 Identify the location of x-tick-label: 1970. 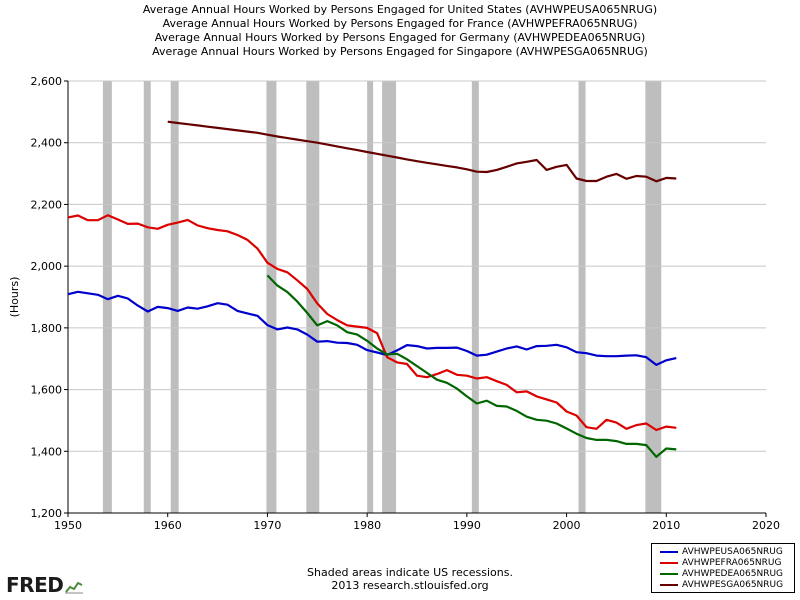
(267, 525).